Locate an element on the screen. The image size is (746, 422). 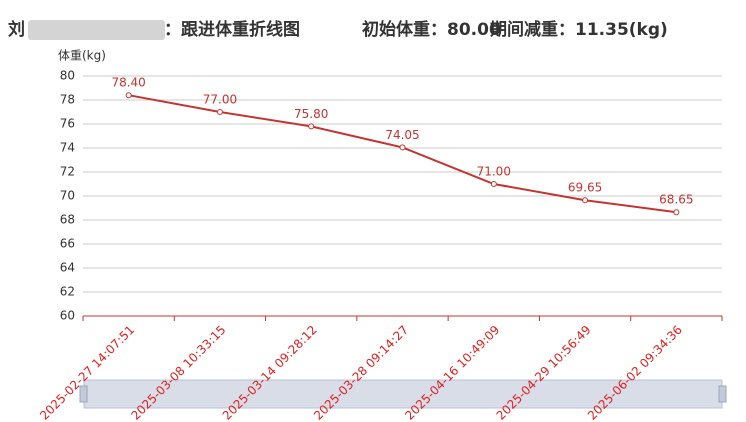
y-axis-name: 体重(kg) is located at coordinates (82, 56).